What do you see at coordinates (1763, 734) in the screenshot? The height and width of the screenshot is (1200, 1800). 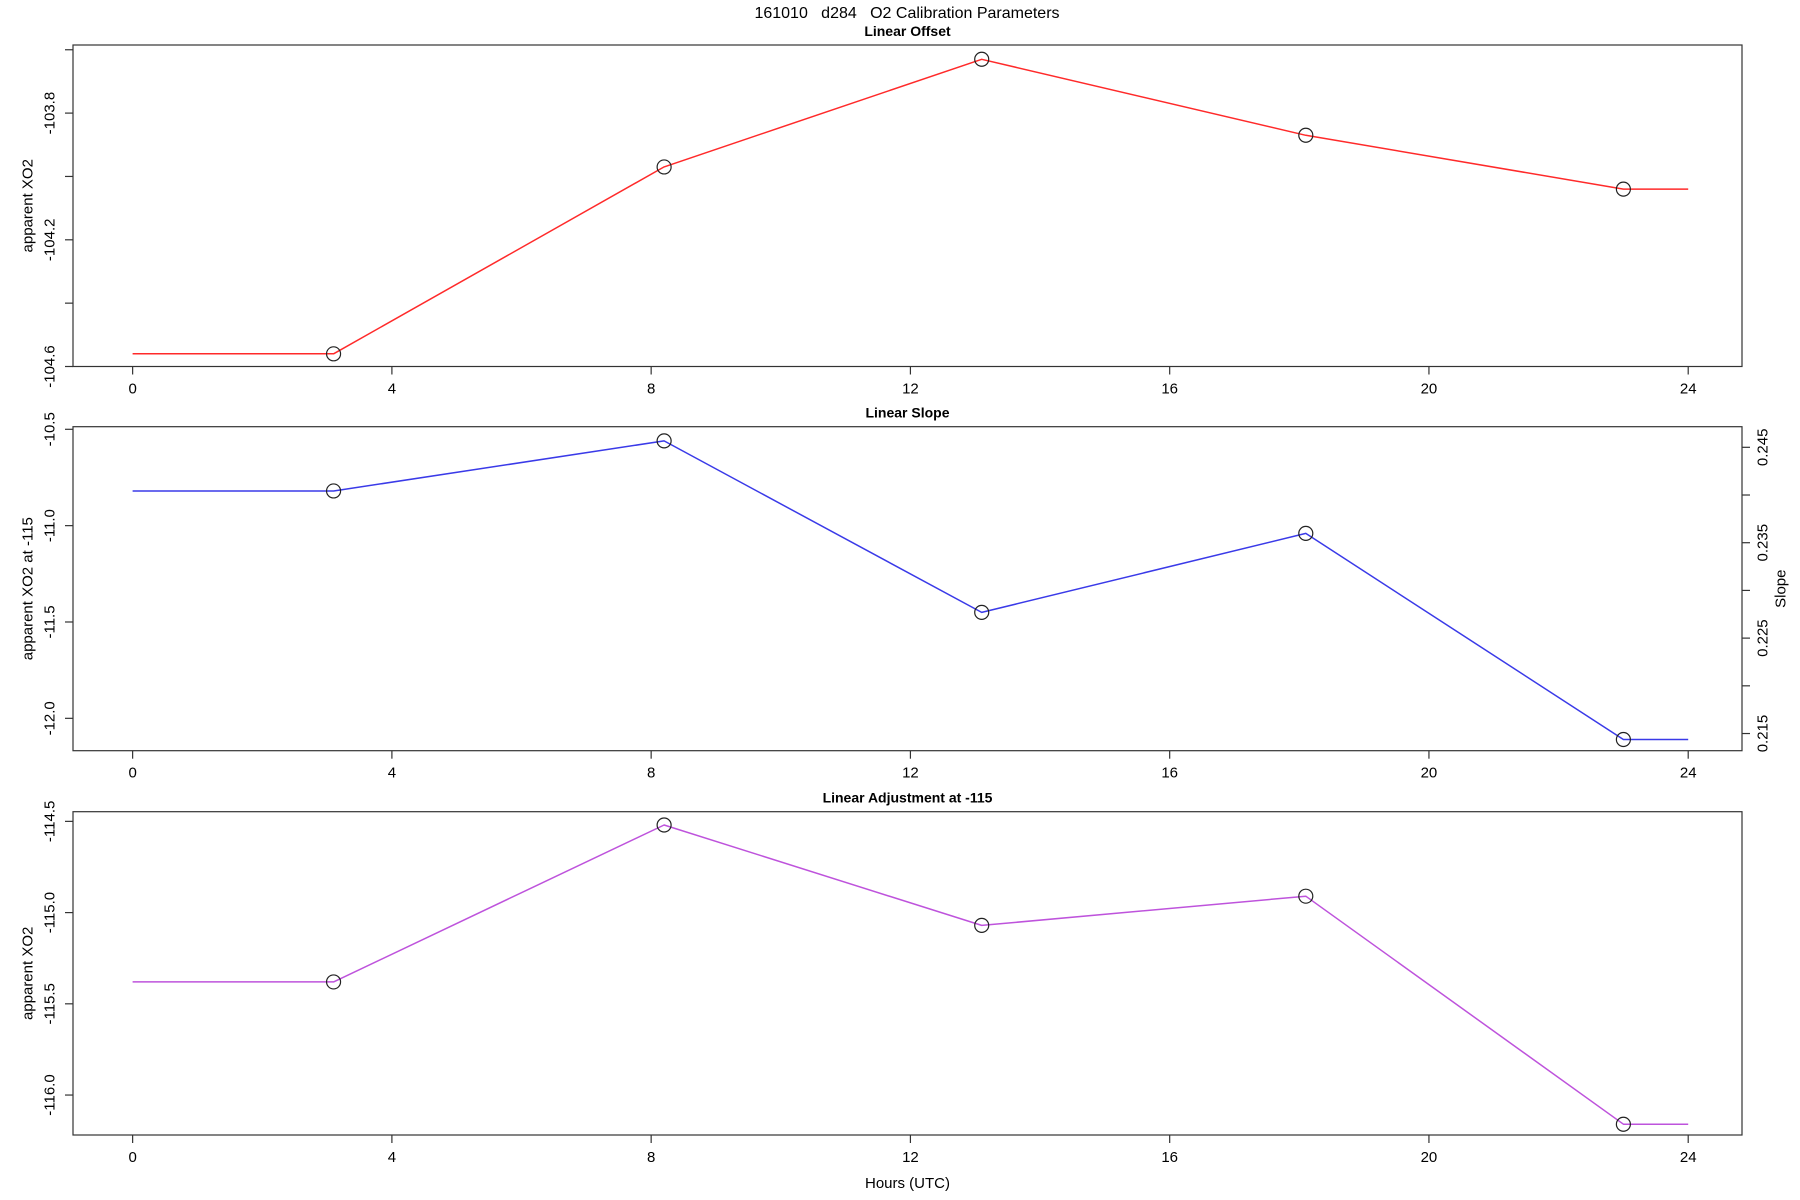 I see `right-y-tick-label: 0.215` at bounding box center [1763, 734].